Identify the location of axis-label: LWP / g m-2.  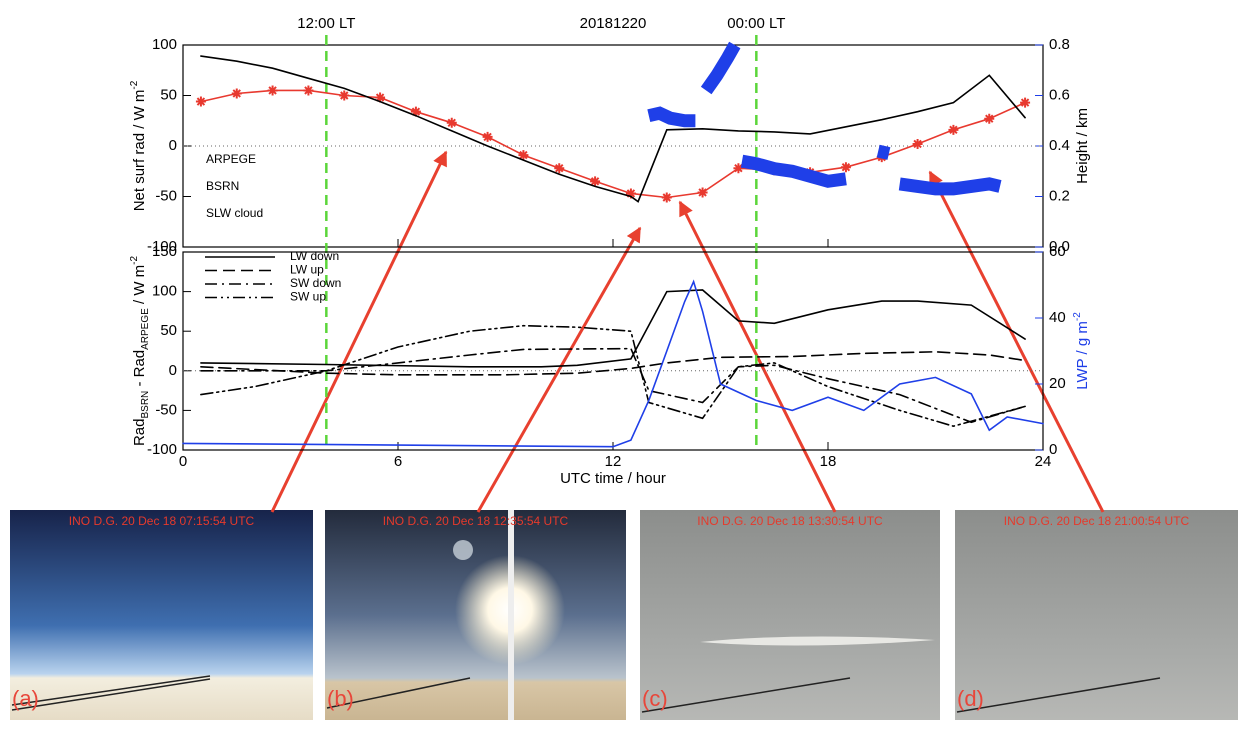
(1081, 351).